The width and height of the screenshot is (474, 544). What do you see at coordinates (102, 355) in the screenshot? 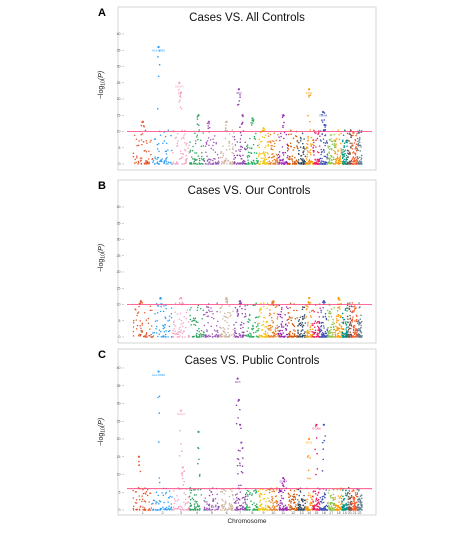
I see `panel-c-letter: C` at bounding box center [102, 355].